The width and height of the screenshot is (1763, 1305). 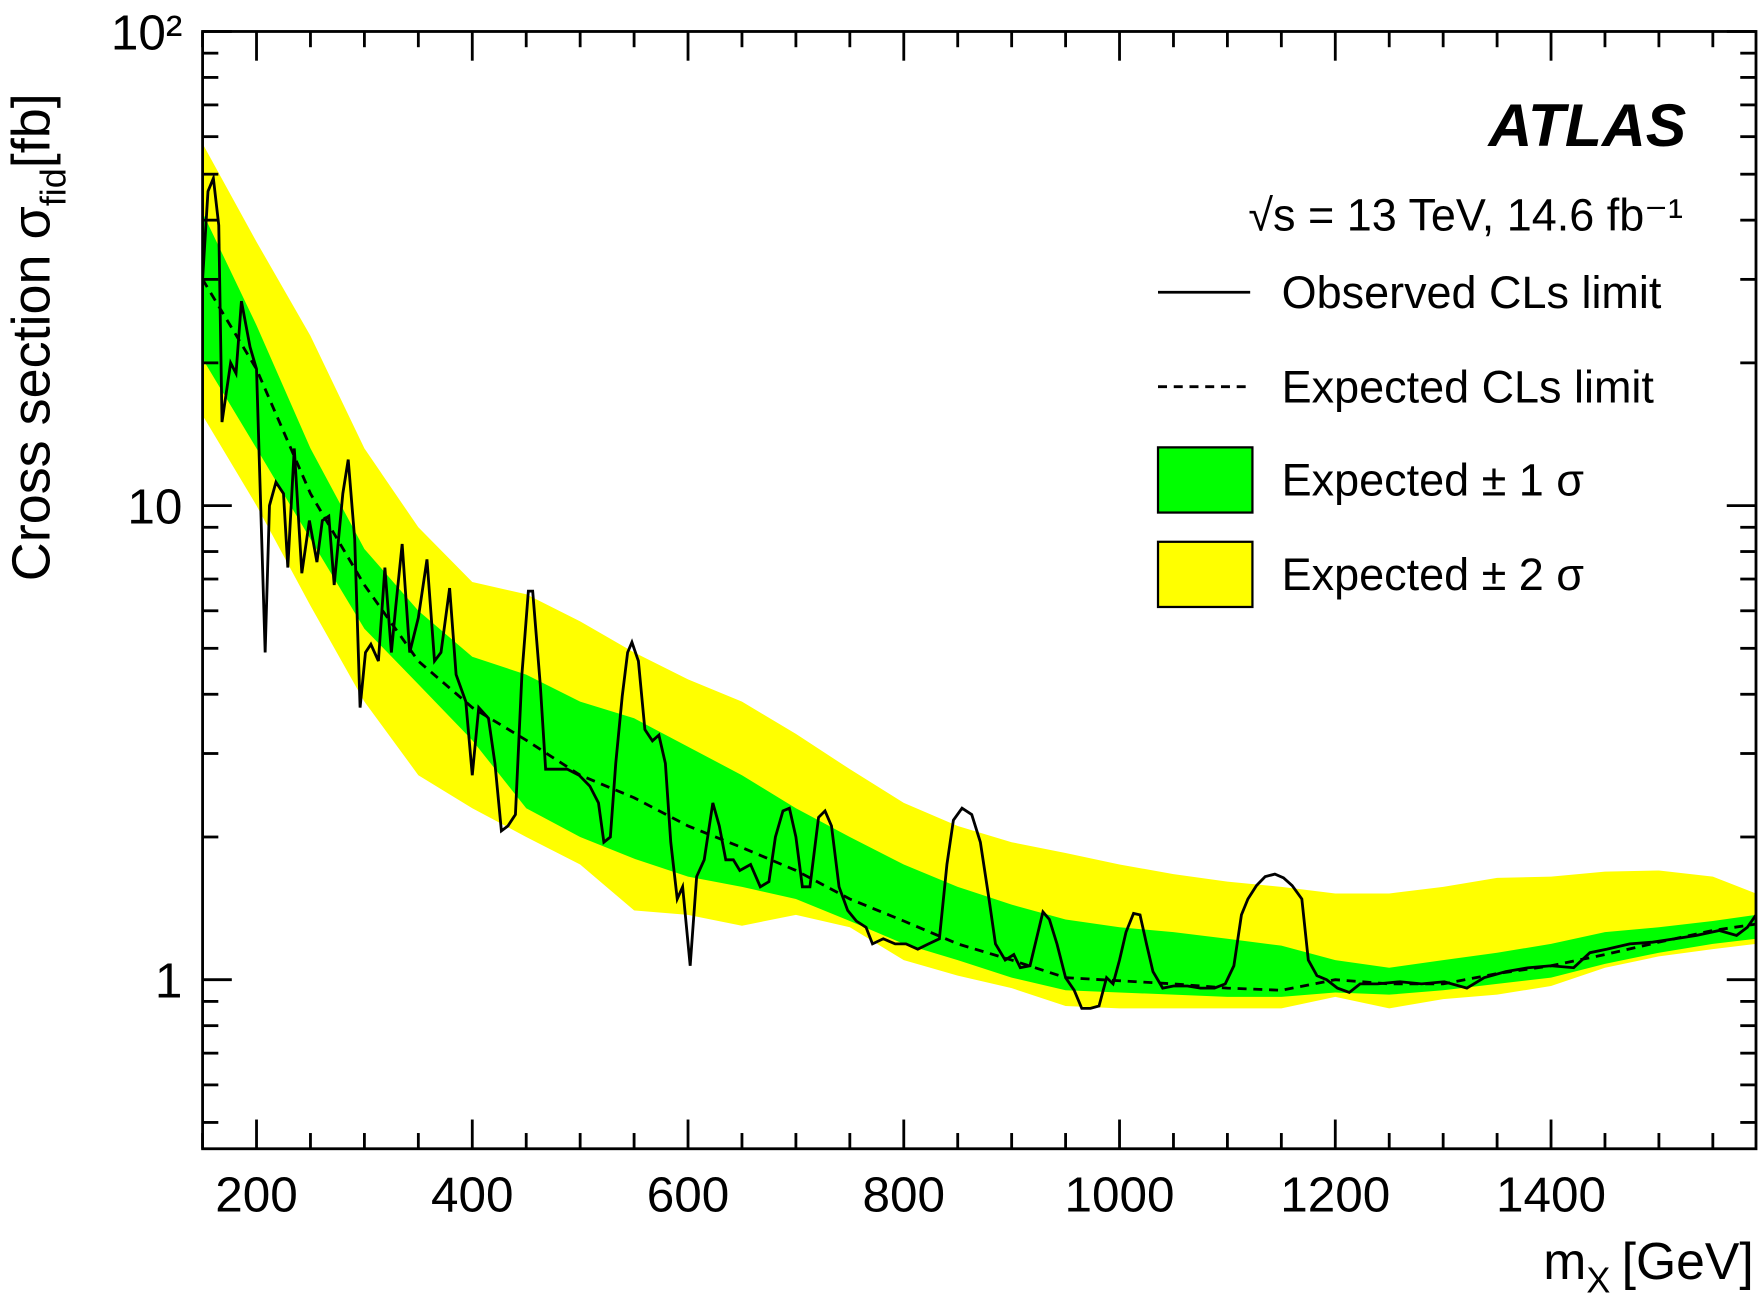 What do you see at coordinates (1688, 1261) in the screenshot?
I see `x-label-unit: [GeV]` at bounding box center [1688, 1261].